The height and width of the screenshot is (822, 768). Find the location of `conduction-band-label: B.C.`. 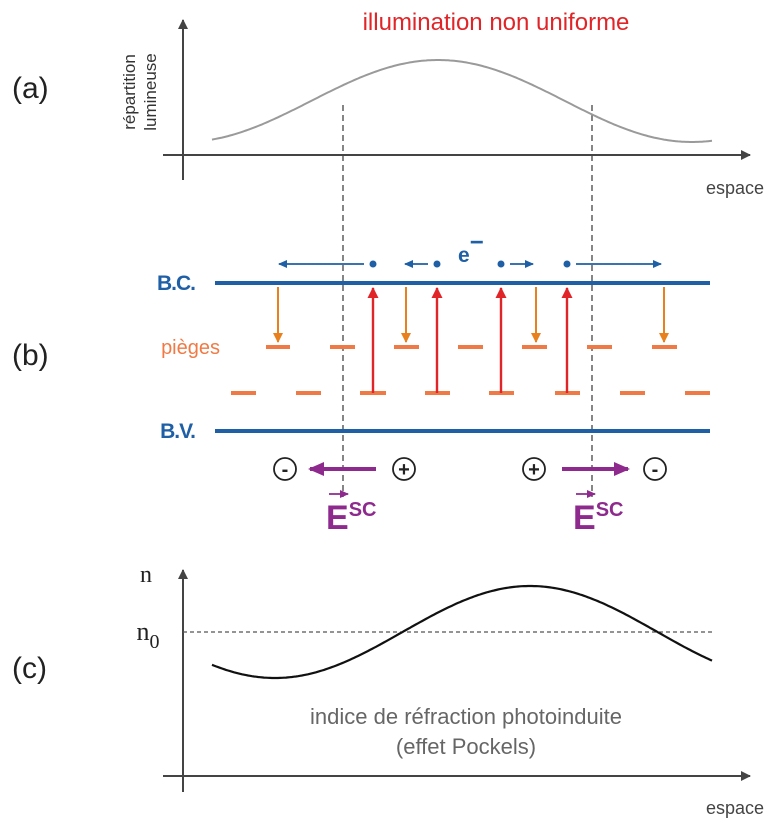

conduction-band-label: B.C. is located at coordinates (176, 283).